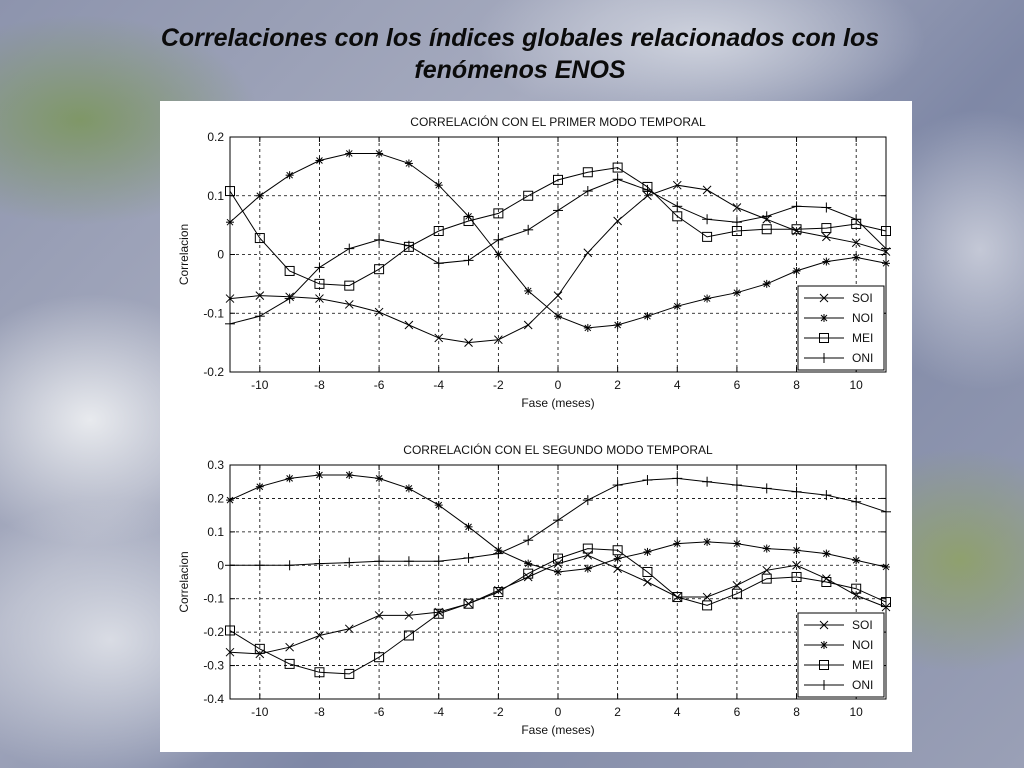 This screenshot has width=1024, height=768. What do you see at coordinates (824, 338) in the screenshot?
I see `chart-1-legend-marker-mei` at bounding box center [824, 338].